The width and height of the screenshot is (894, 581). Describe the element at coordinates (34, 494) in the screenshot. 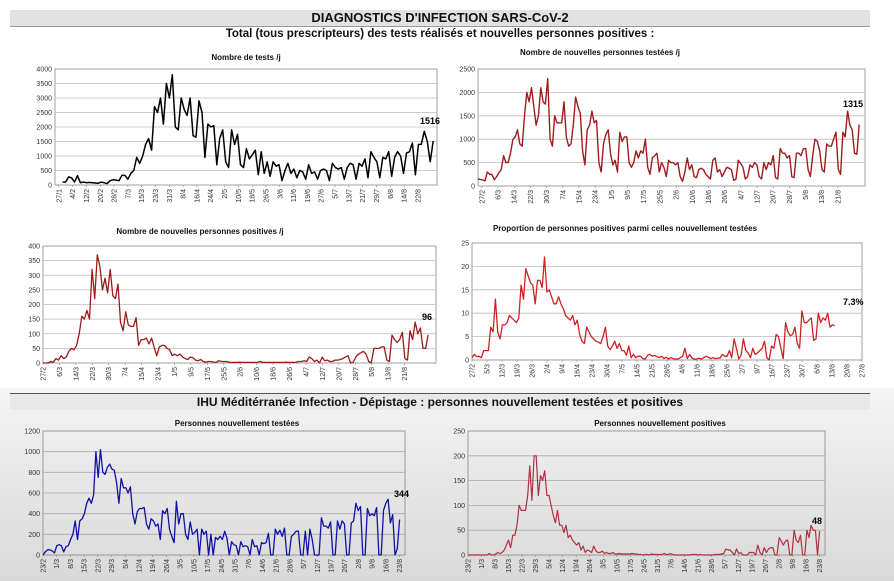

I see `y-tick-label: 600` at that location.